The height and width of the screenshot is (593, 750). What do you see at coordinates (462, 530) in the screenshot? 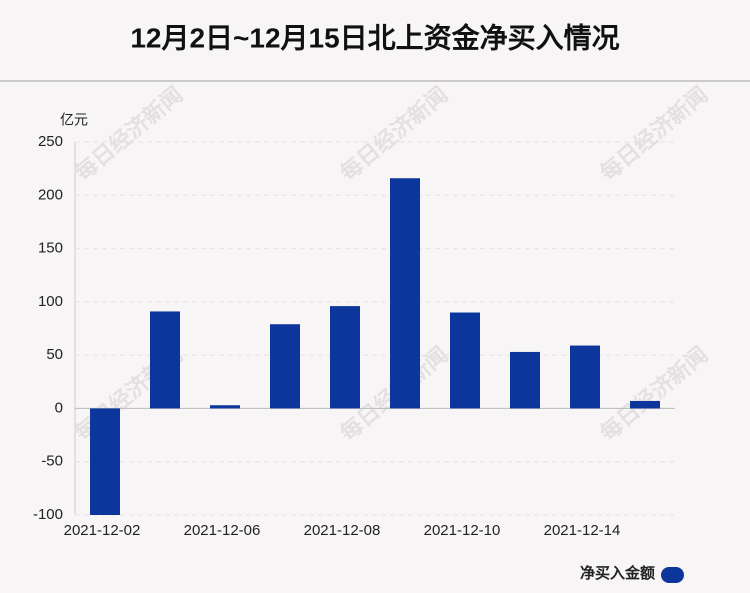
I see `x-tick-label: 2021-12-10` at bounding box center [462, 530].